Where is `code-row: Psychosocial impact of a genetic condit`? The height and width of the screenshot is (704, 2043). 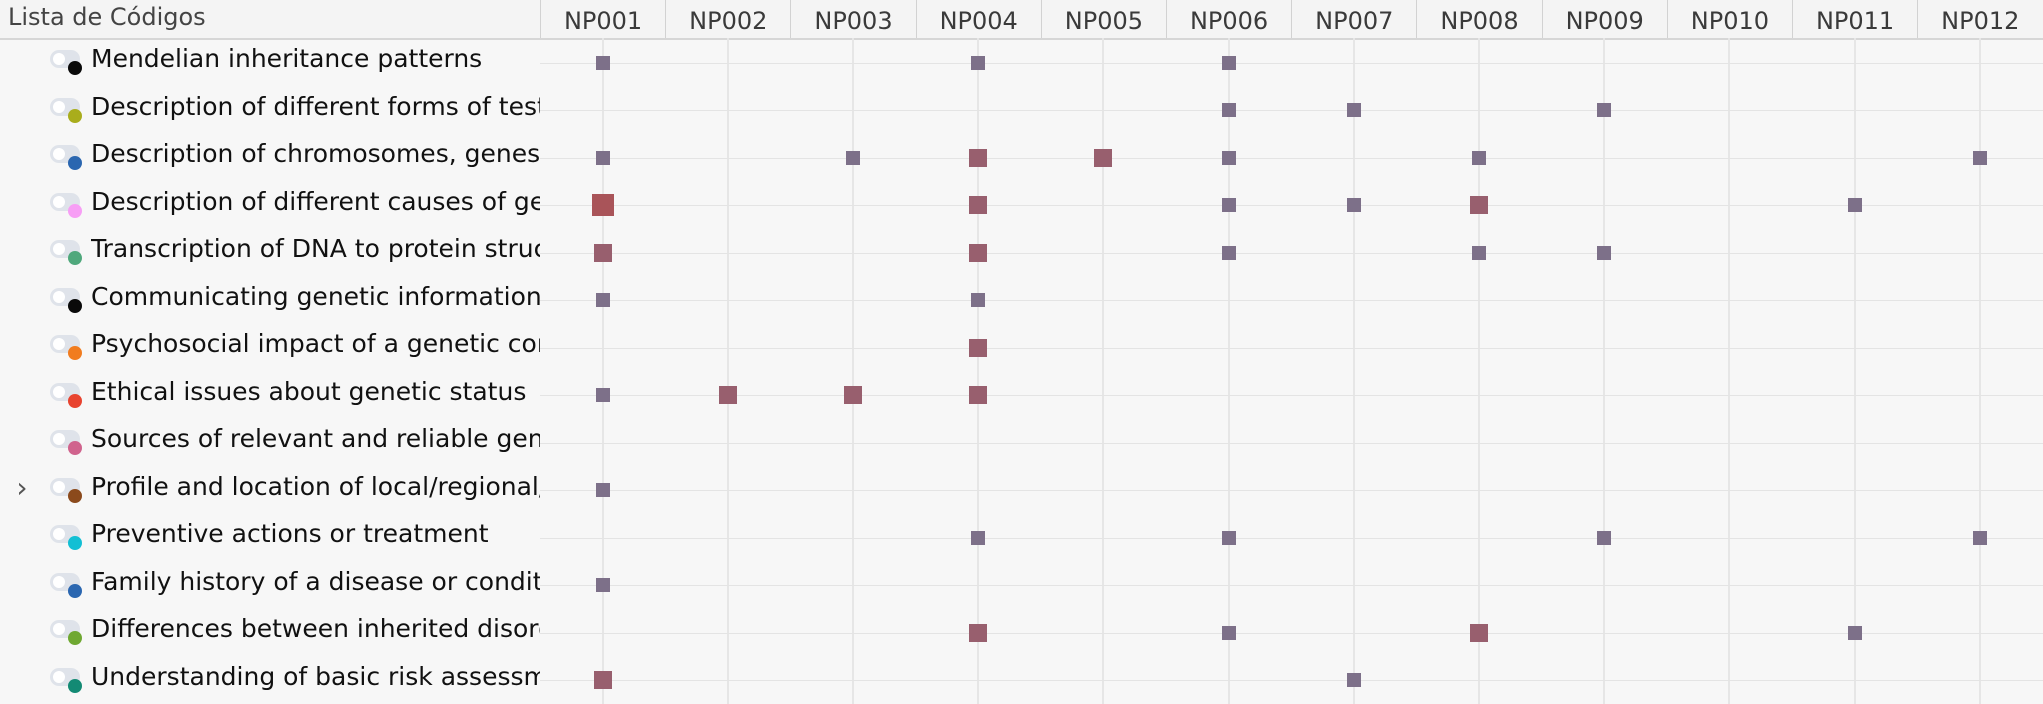
code-row: Psychosocial impact of a genetic condit is located at coordinates (270, 346).